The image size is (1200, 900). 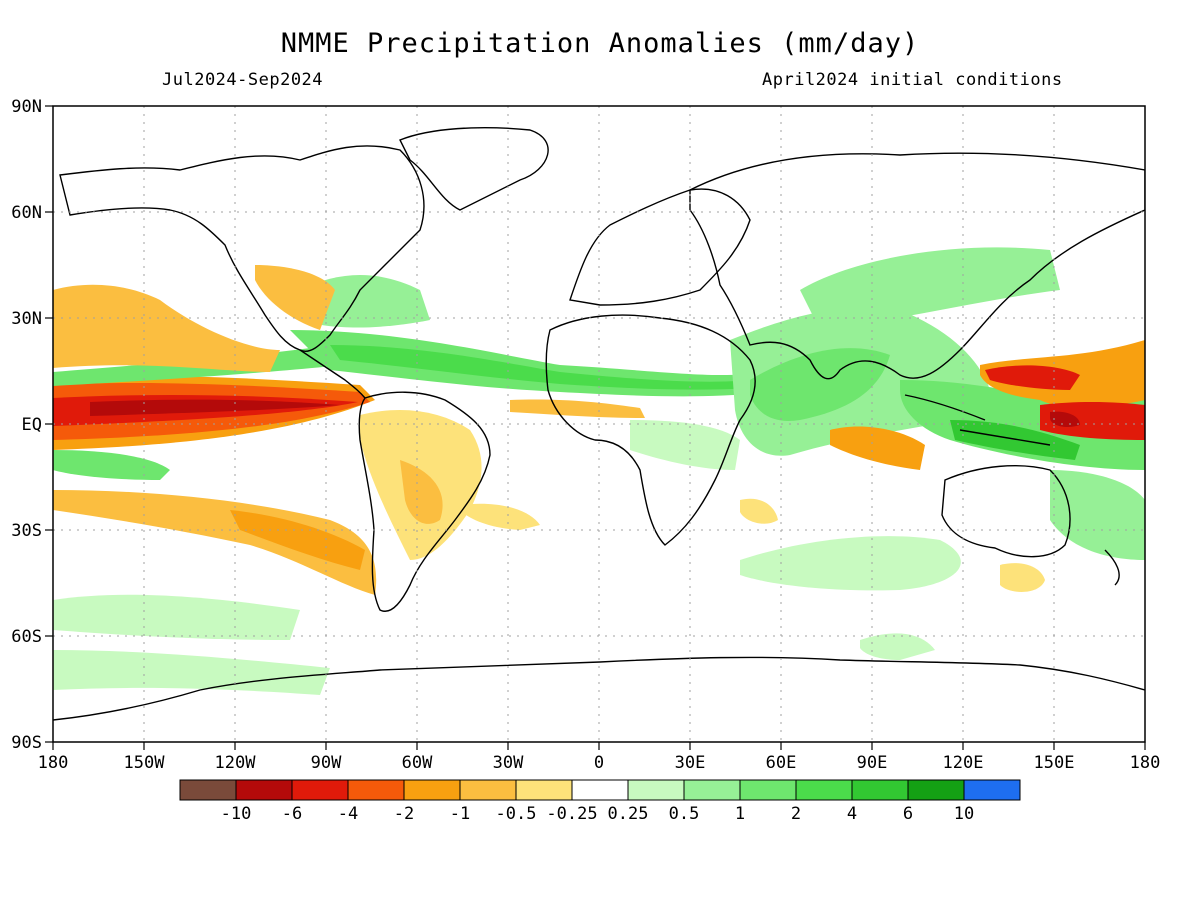 I want to click on lon-label: 60E, so click(x=781, y=763).